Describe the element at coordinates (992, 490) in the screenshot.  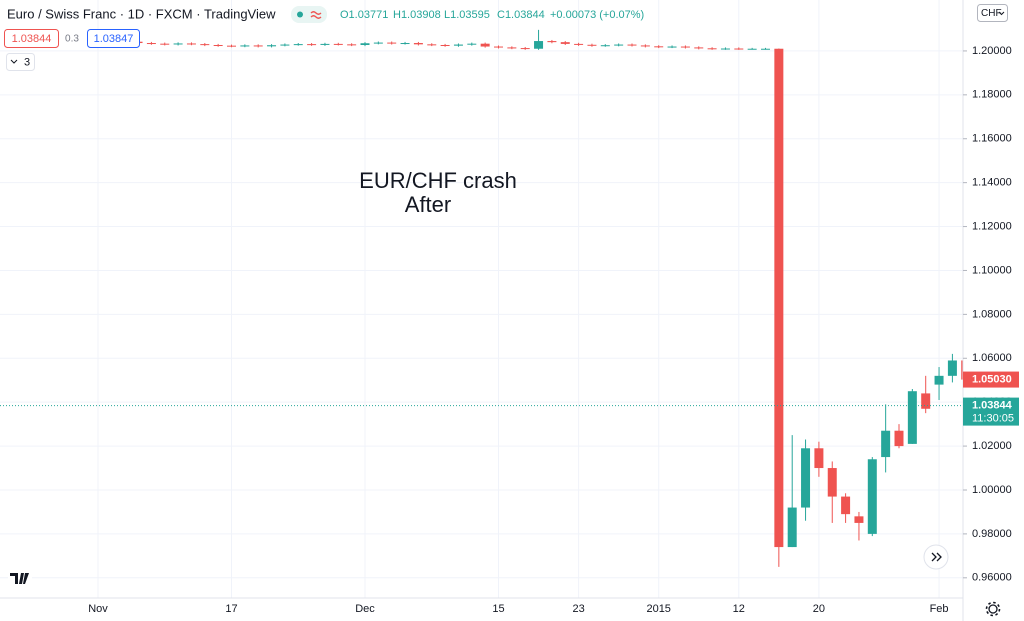
I see `y-tick-label: 1.00000` at that location.